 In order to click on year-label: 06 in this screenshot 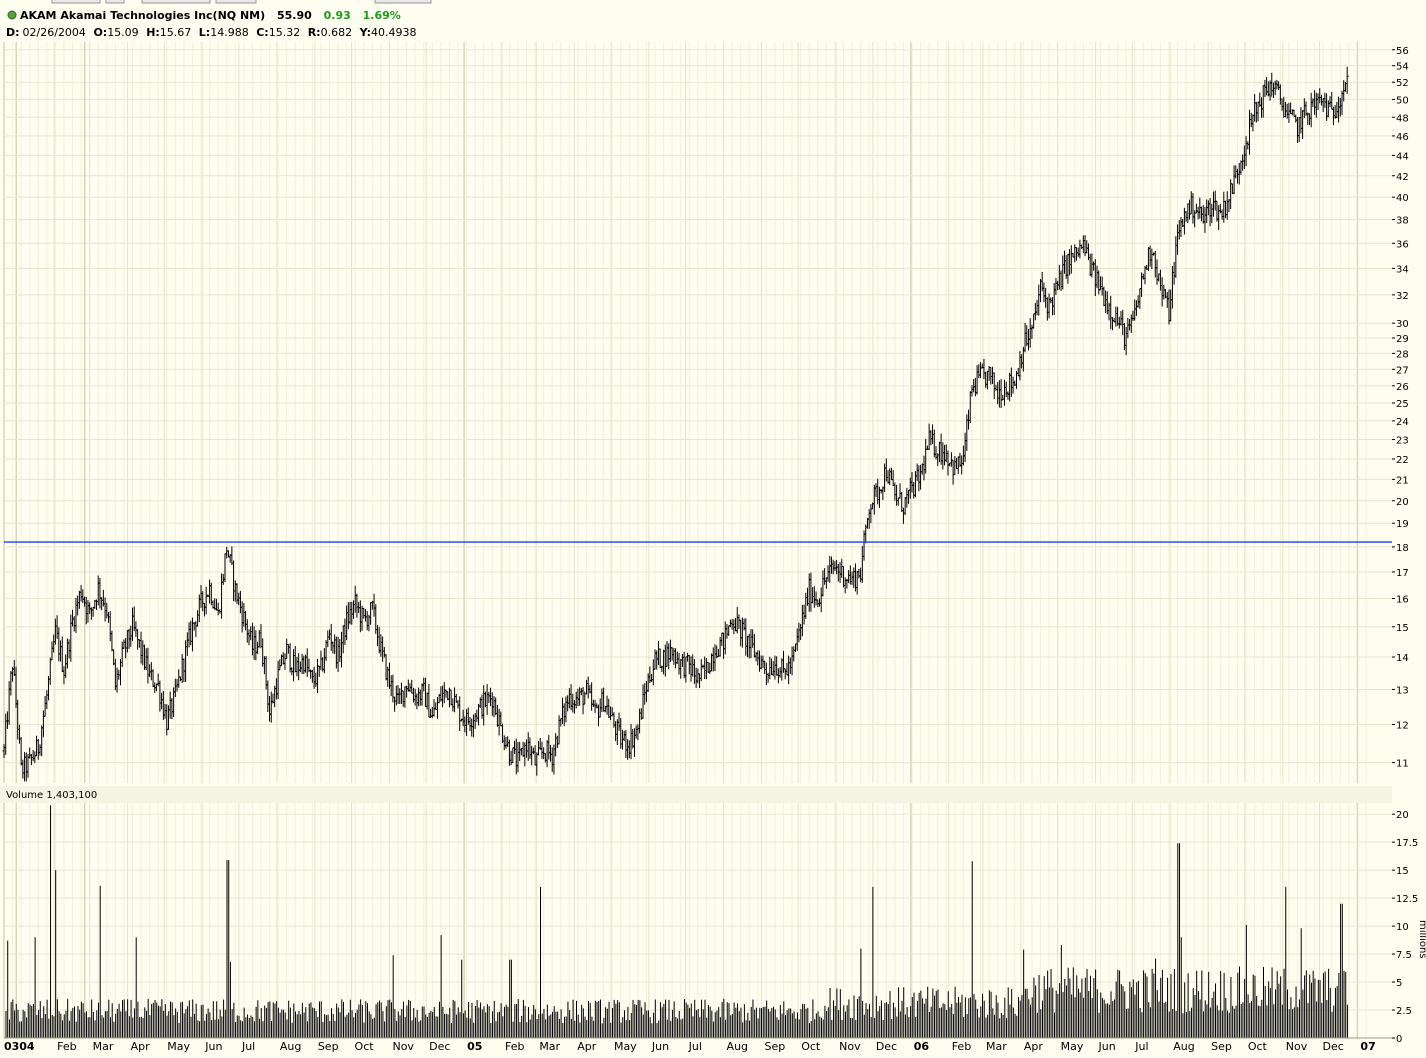, I will do `click(922, 1046)`.